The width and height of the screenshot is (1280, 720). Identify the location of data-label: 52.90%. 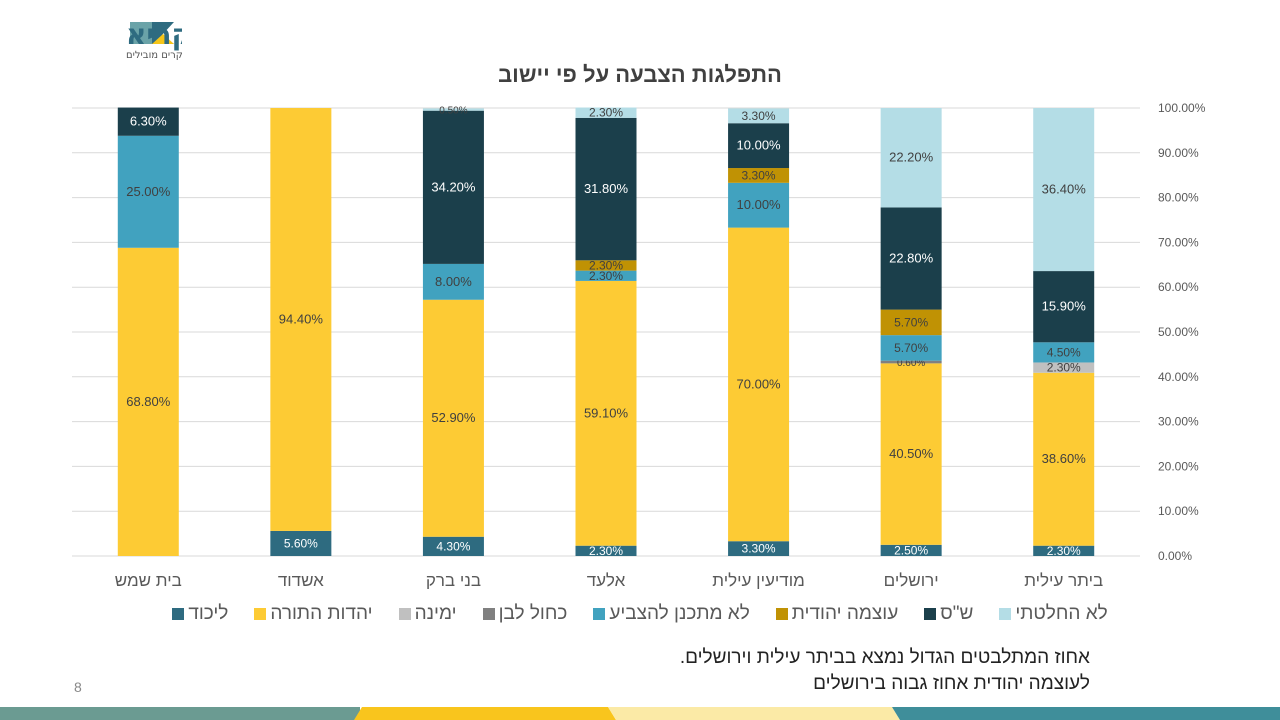
(453, 417).